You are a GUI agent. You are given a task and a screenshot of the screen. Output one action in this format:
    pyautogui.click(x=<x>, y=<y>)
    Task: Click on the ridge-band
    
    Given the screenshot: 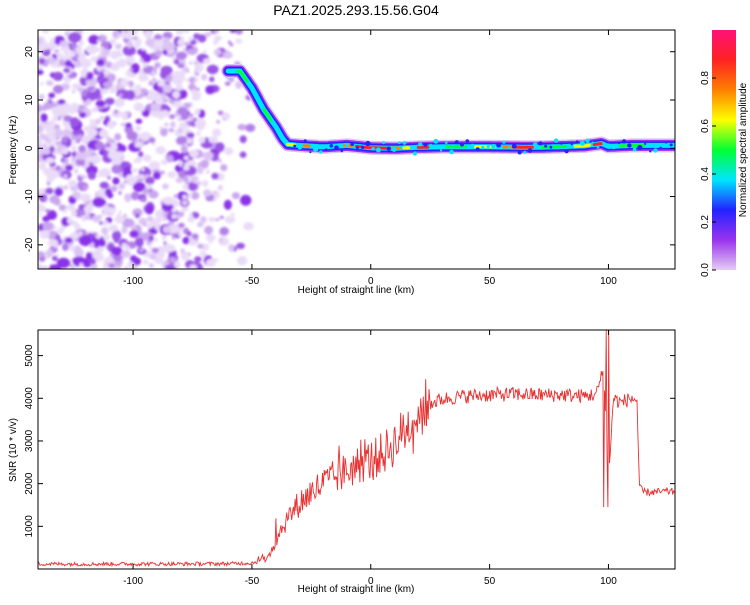 What is the action you would take?
    pyautogui.click(x=451, y=109)
    